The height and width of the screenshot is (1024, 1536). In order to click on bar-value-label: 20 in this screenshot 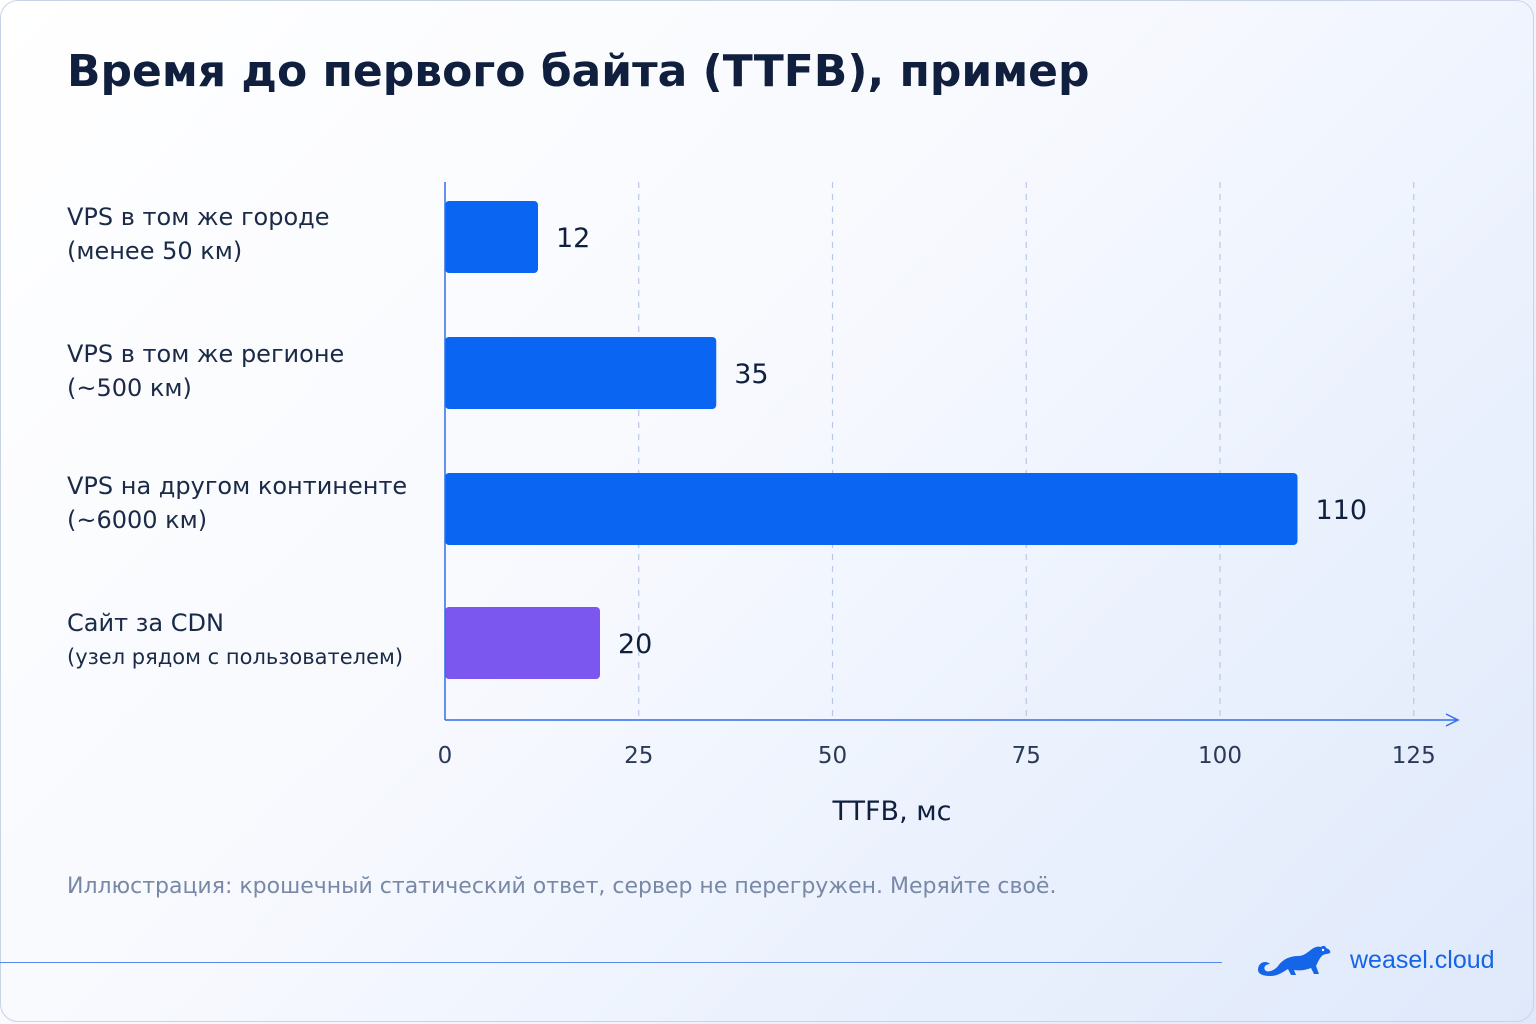, I will do `click(635, 644)`.